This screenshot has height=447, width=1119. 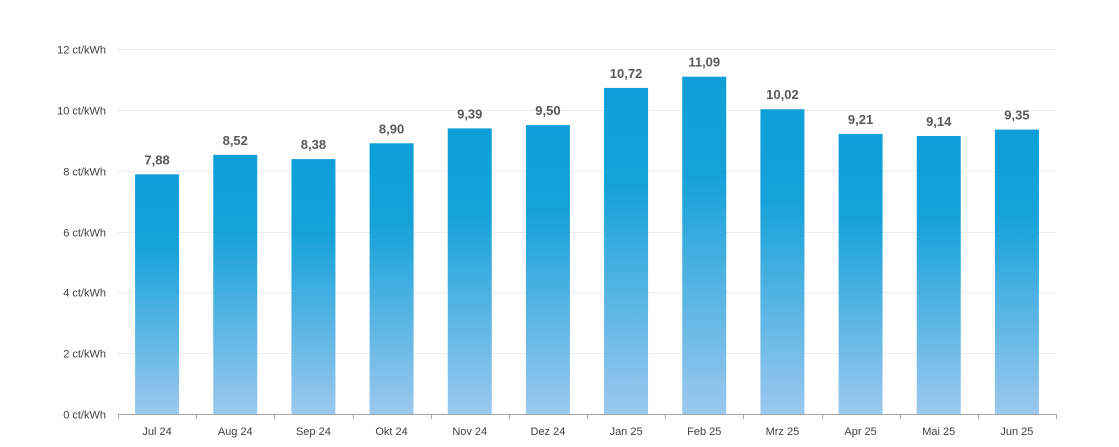 What do you see at coordinates (782, 94) in the screenshot?
I see `data-label: 10,02` at bounding box center [782, 94].